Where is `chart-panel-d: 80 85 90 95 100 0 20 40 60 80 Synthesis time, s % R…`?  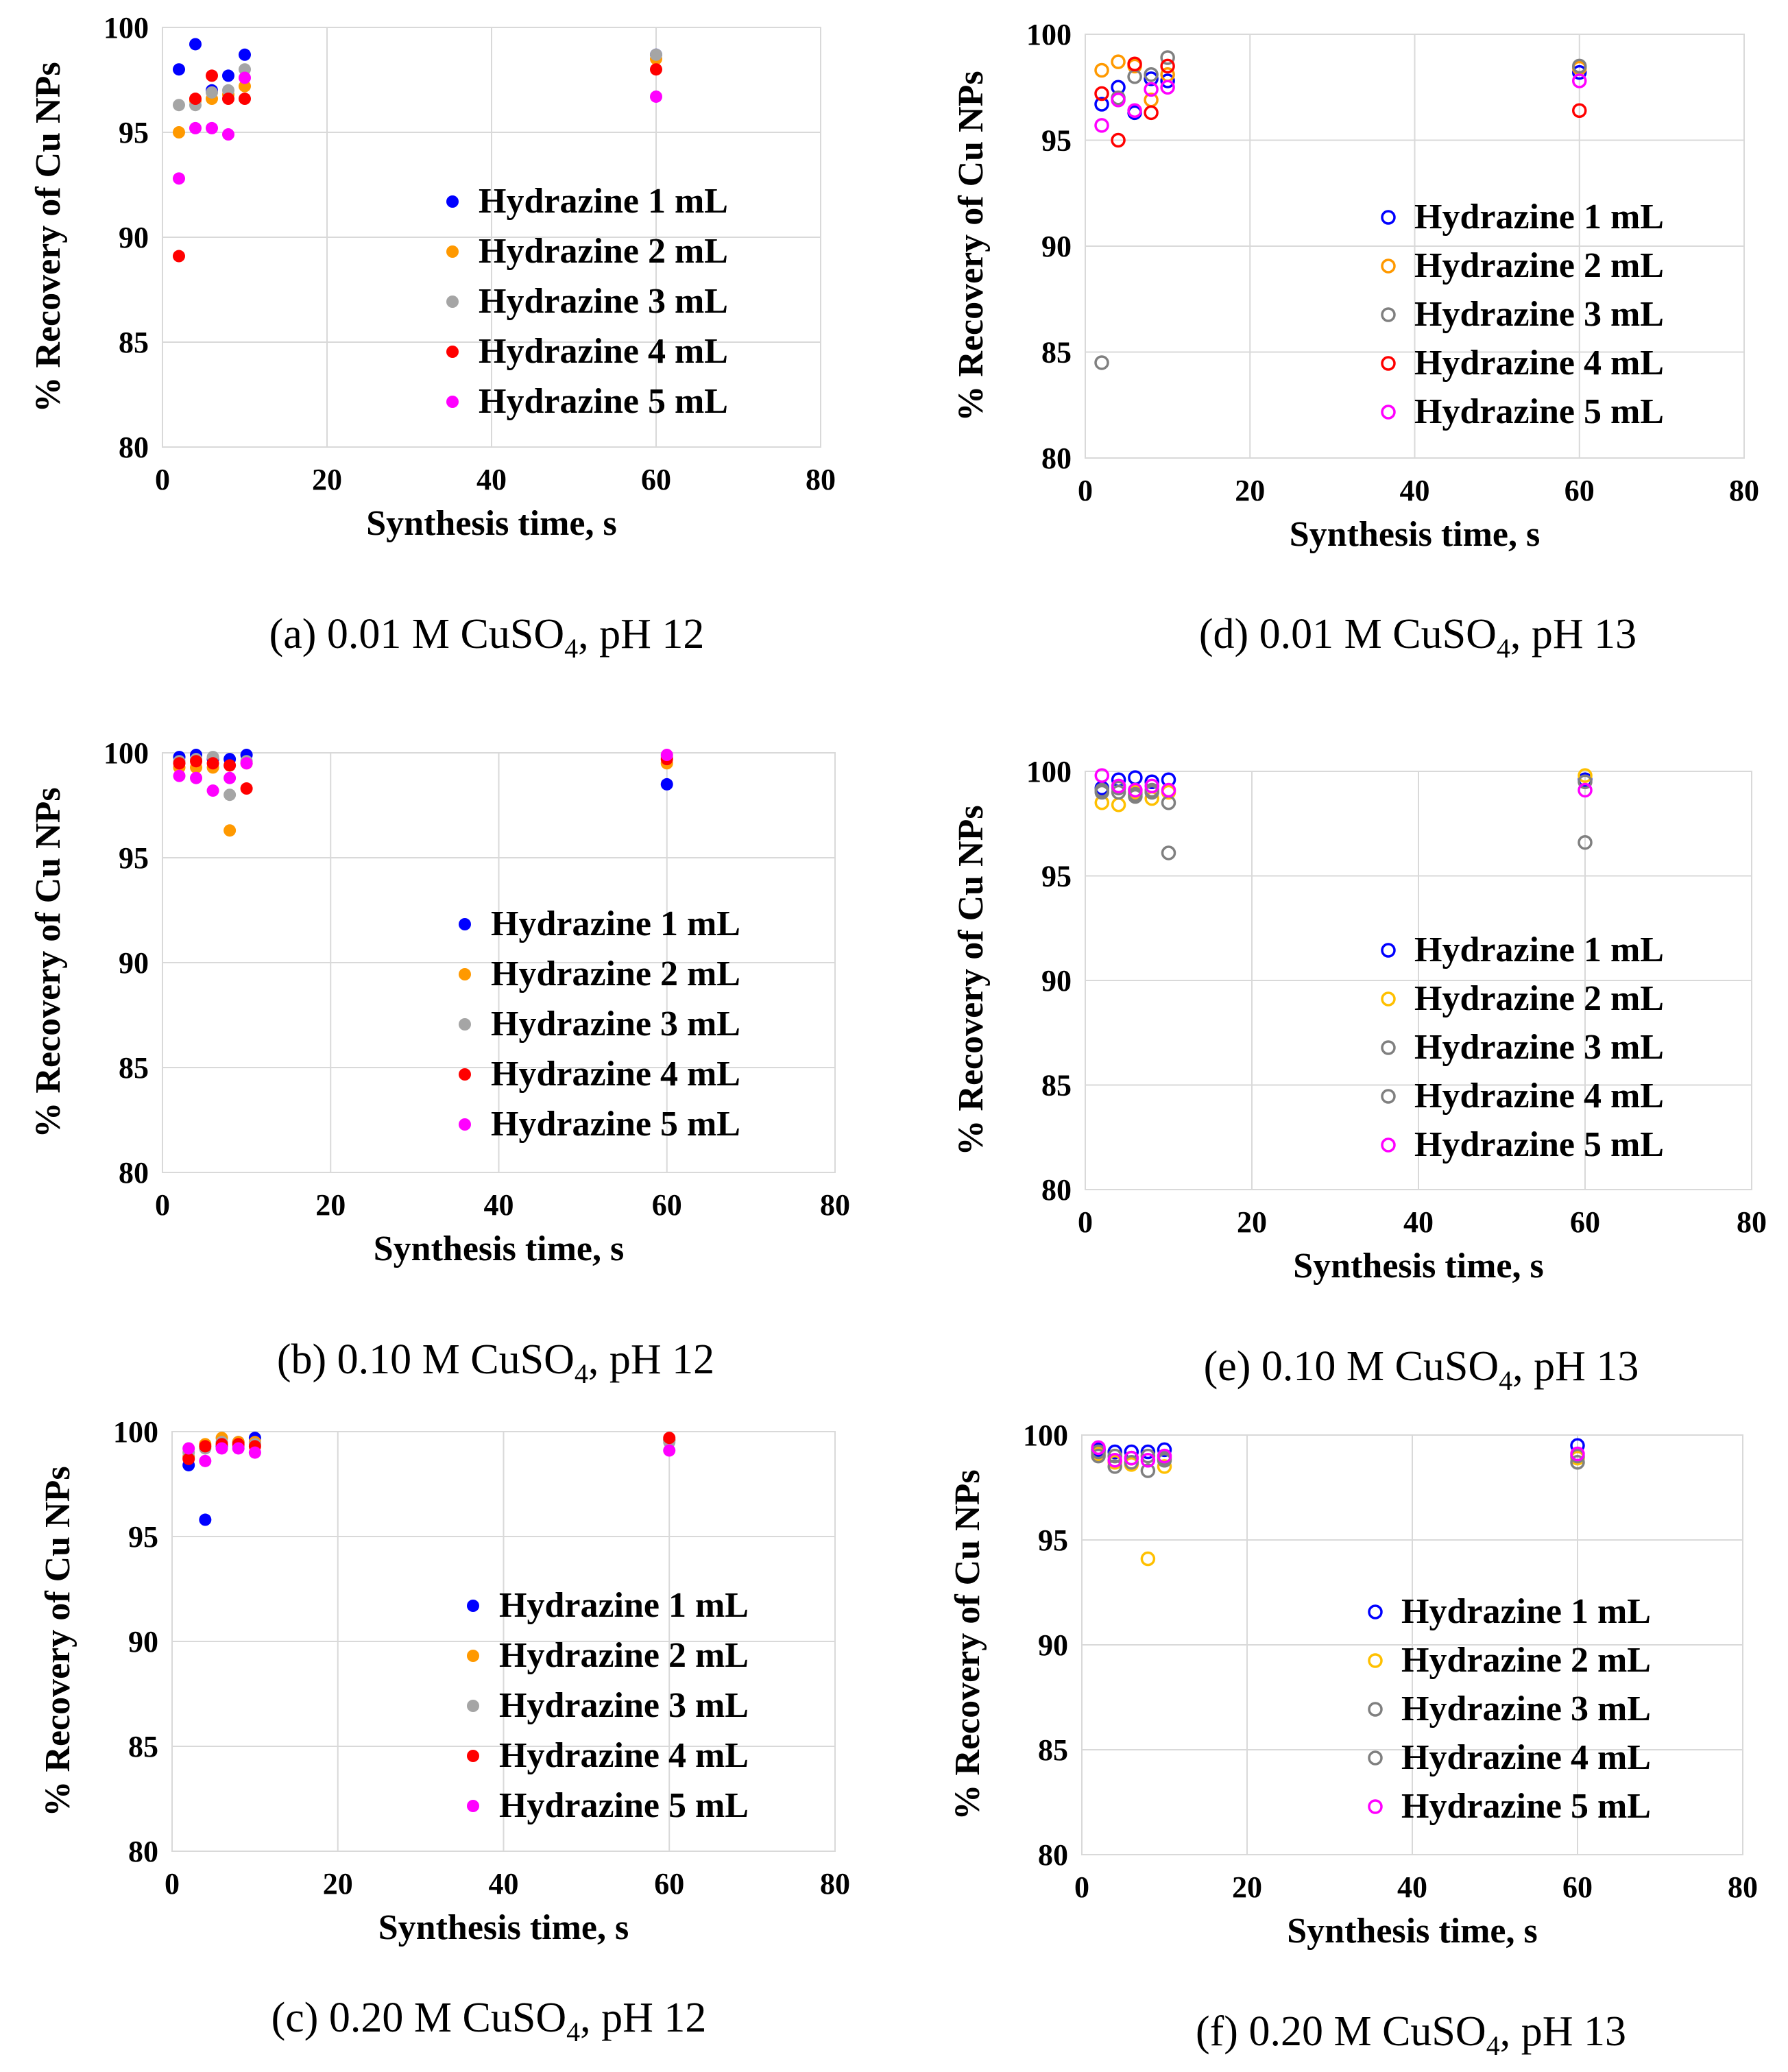
chart-panel-d: 80 85 90 95 100 0 20 40 60 80 Synthesis time, s % R… is located at coordinates (1356, 341).